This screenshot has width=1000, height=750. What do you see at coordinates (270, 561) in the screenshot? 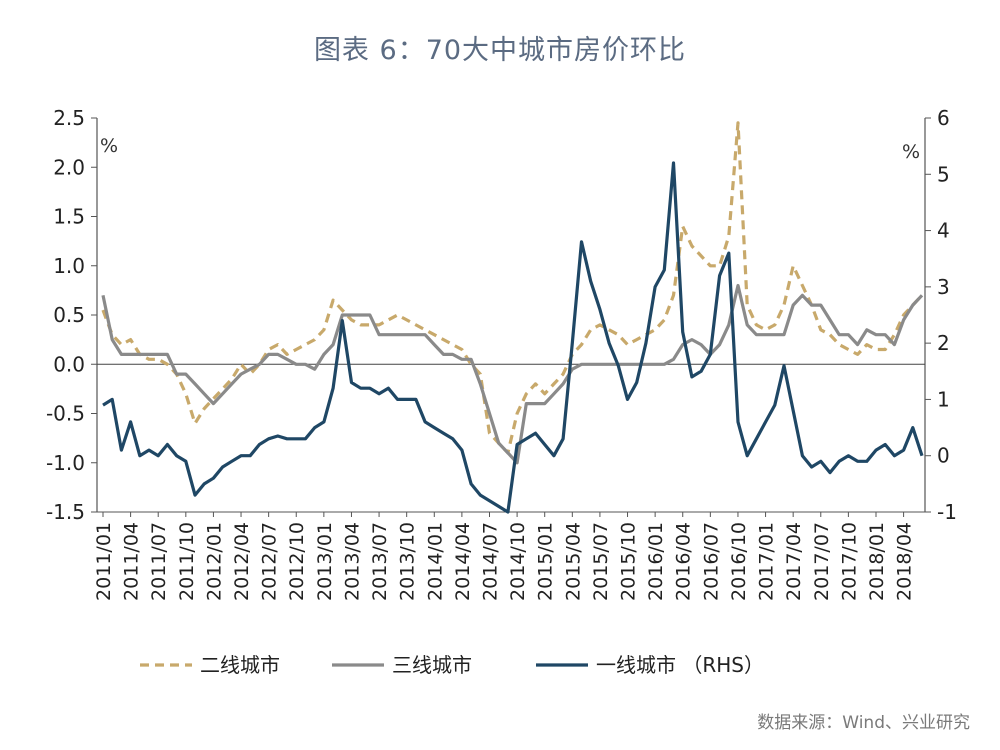
I see `x-tick-label: 2012/07` at bounding box center [270, 561].